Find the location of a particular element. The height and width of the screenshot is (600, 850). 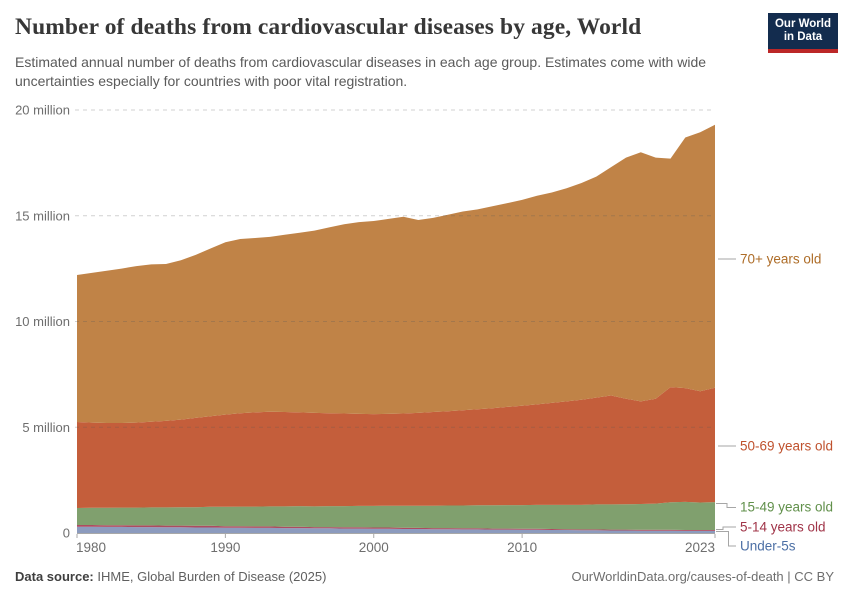

y-axis-label-15m: 15 million is located at coordinates (42, 215).